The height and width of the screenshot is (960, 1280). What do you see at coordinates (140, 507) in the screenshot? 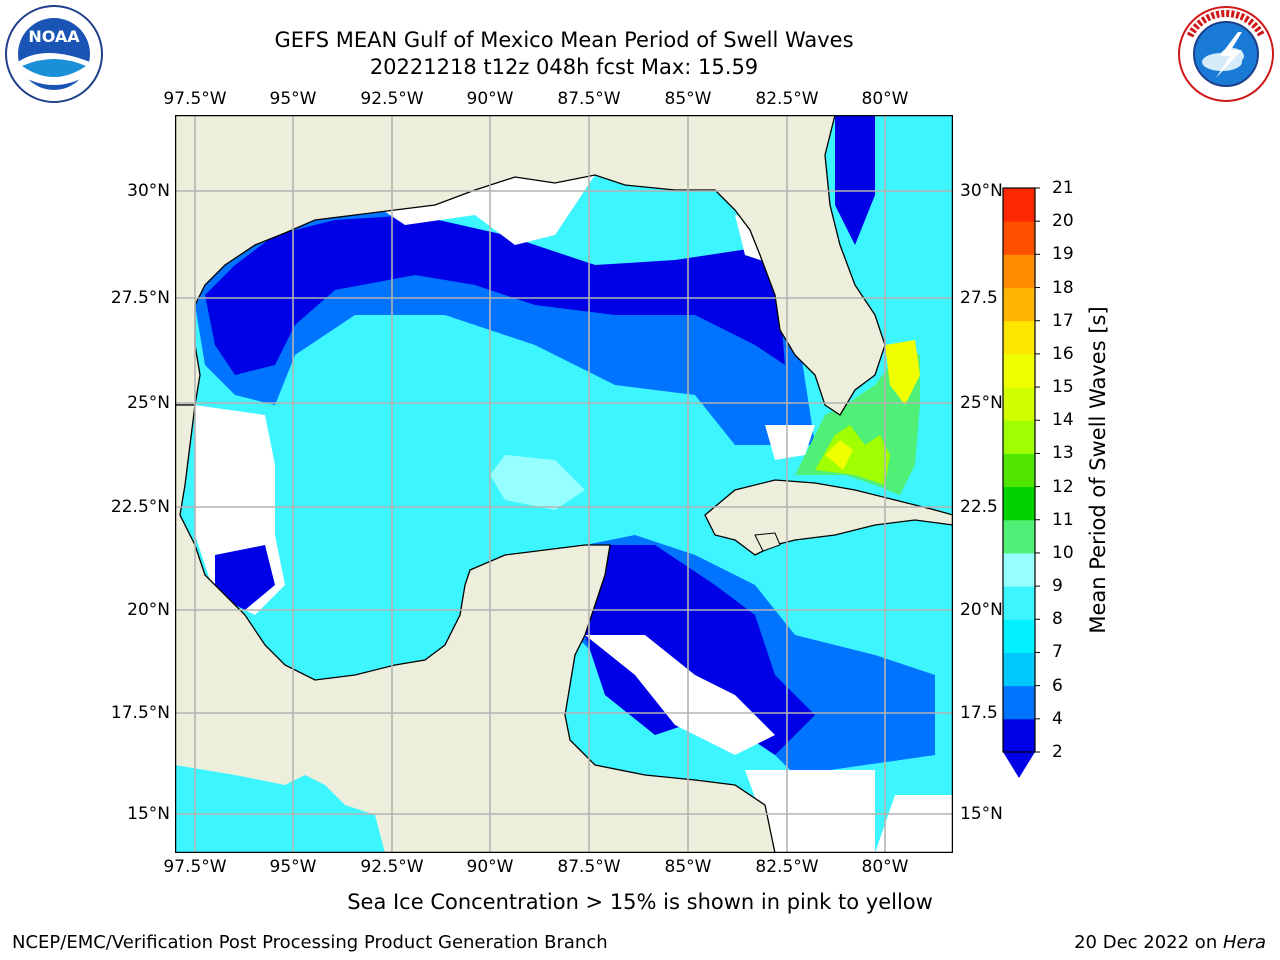
I see `lat-tick-left: 22.5°N` at bounding box center [140, 507].